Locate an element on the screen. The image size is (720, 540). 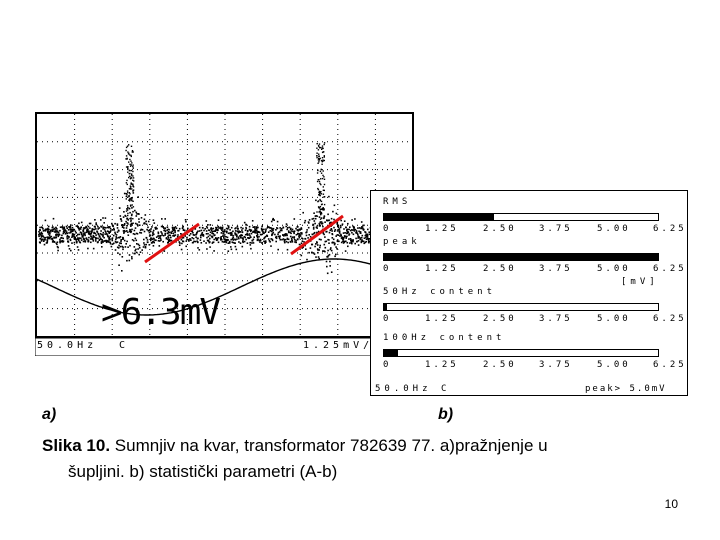
scope-scale: 1.25mV/ is located at coordinates (338, 345).